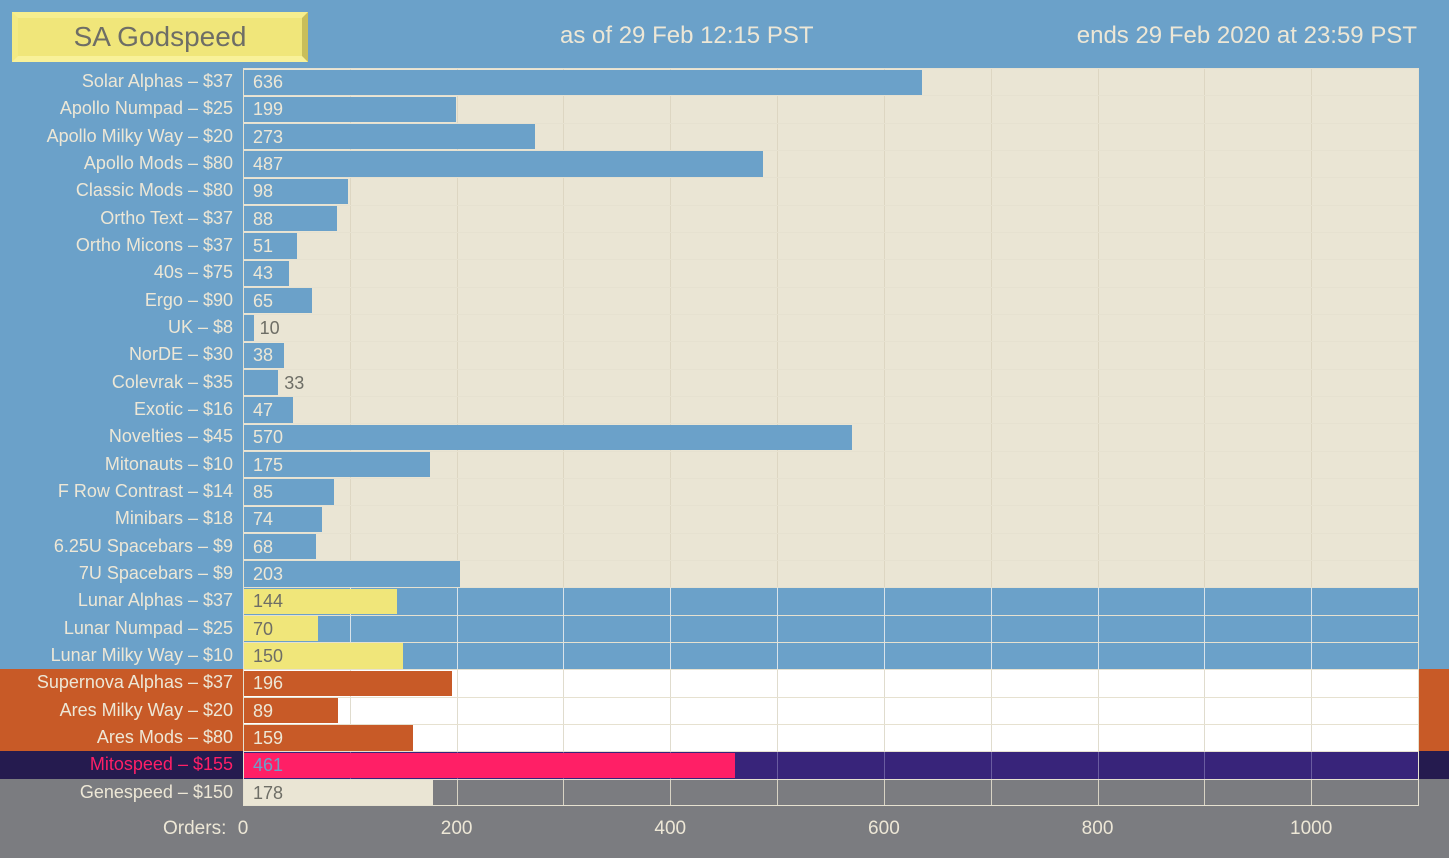 The image size is (1449, 858). I want to click on x-tick-label: 200, so click(456, 828).